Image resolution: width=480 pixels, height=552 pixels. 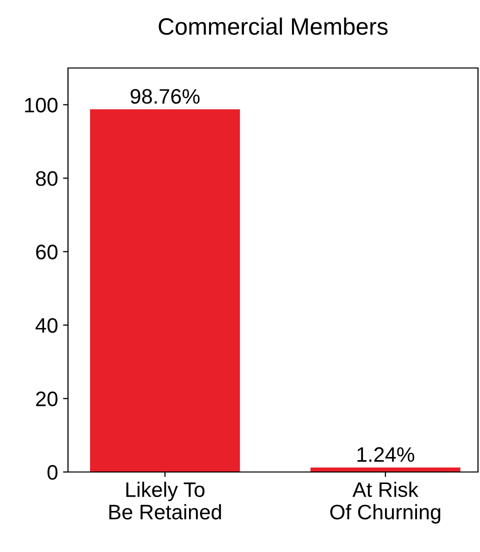 What do you see at coordinates (53, 472) in the screenshot?
I see `y-tick-label: 0` at bounding box center [53, 472].